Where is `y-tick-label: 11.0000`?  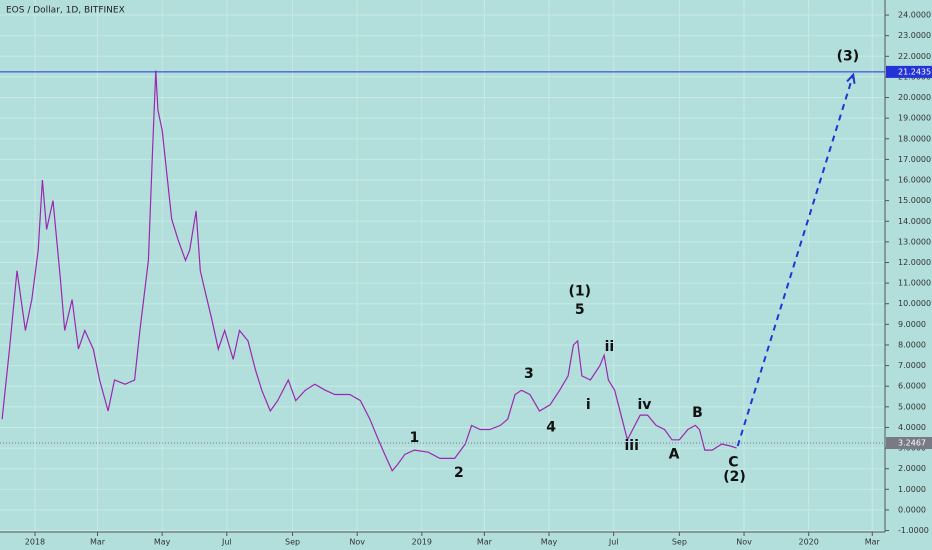 y-tick-label: 11.0000 is located at coordinates (914, 283).